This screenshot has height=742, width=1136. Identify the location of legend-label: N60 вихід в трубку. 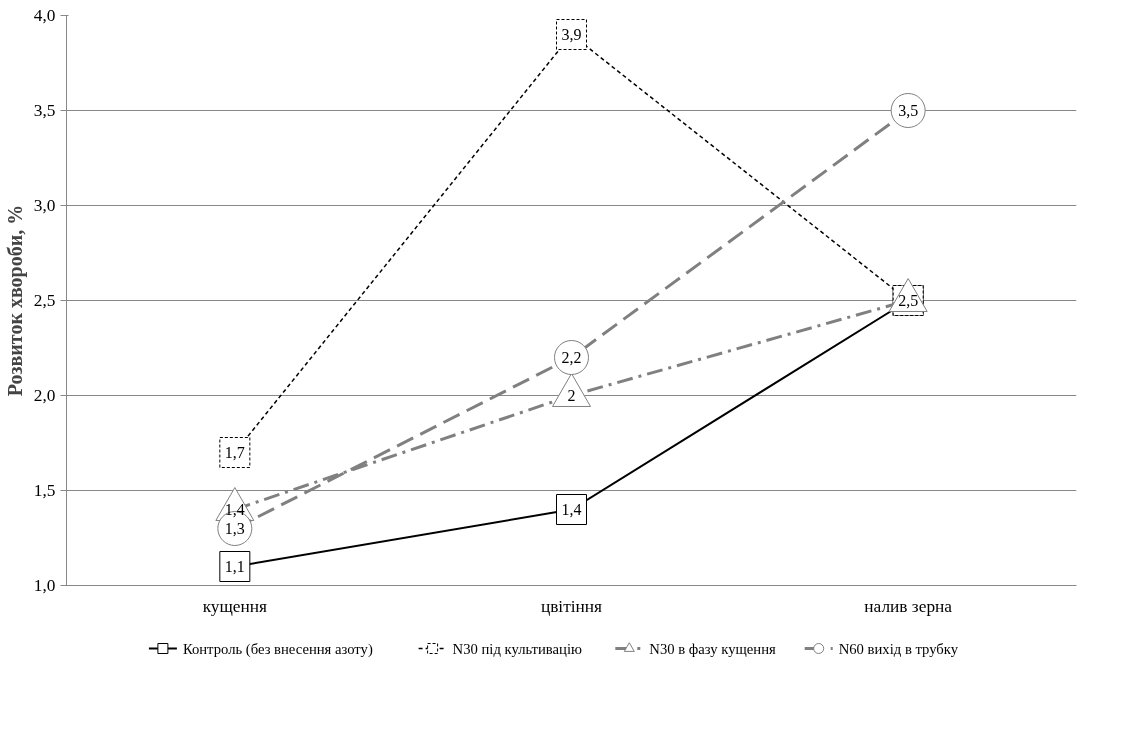
(898, 648).